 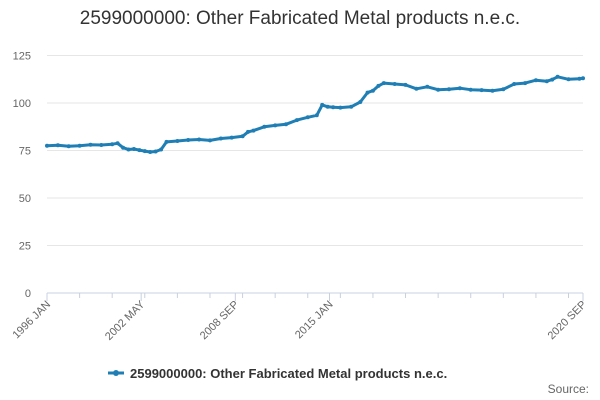 What do you see at coordinates (25, 152) in the screenshot?
I see `y-tick-label: 75` at bounding box center [25, 152].